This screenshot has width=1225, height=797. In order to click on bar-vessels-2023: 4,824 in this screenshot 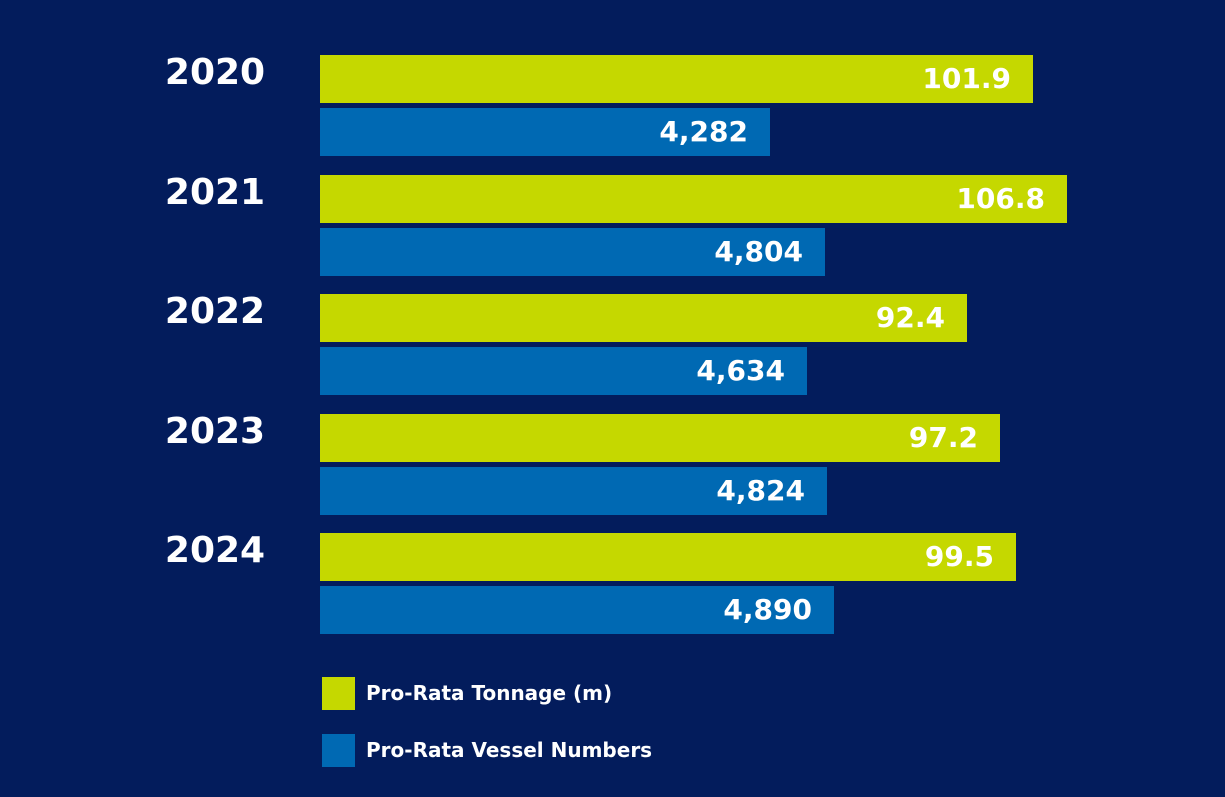, I will do `click(573, 490)`.